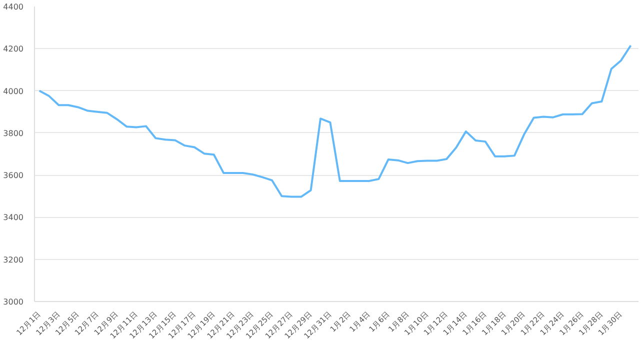 This screenshot has height=346, width=644. I want to click on y-tick-label: 3200, so click(13, 259).